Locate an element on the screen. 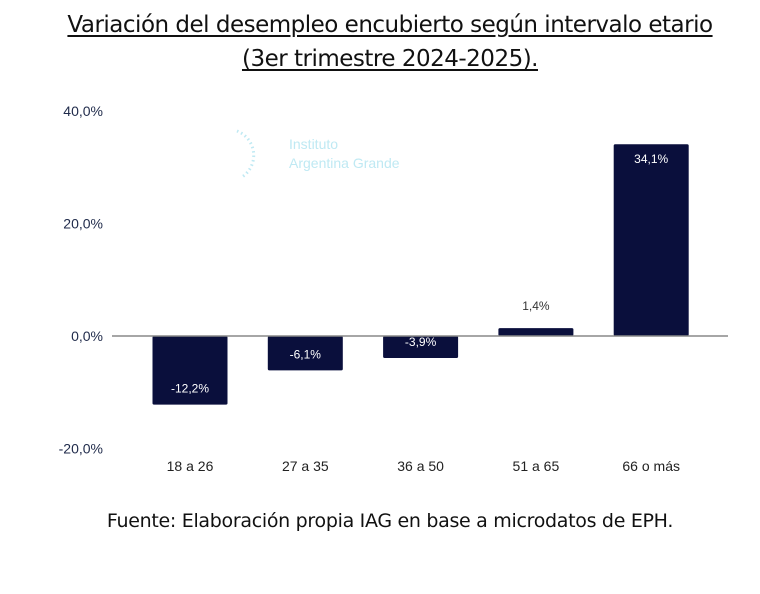 The width and height of the screenshot is (760, 594). x-tick-label: 36 a 50 is located at coordinates (420, 466).